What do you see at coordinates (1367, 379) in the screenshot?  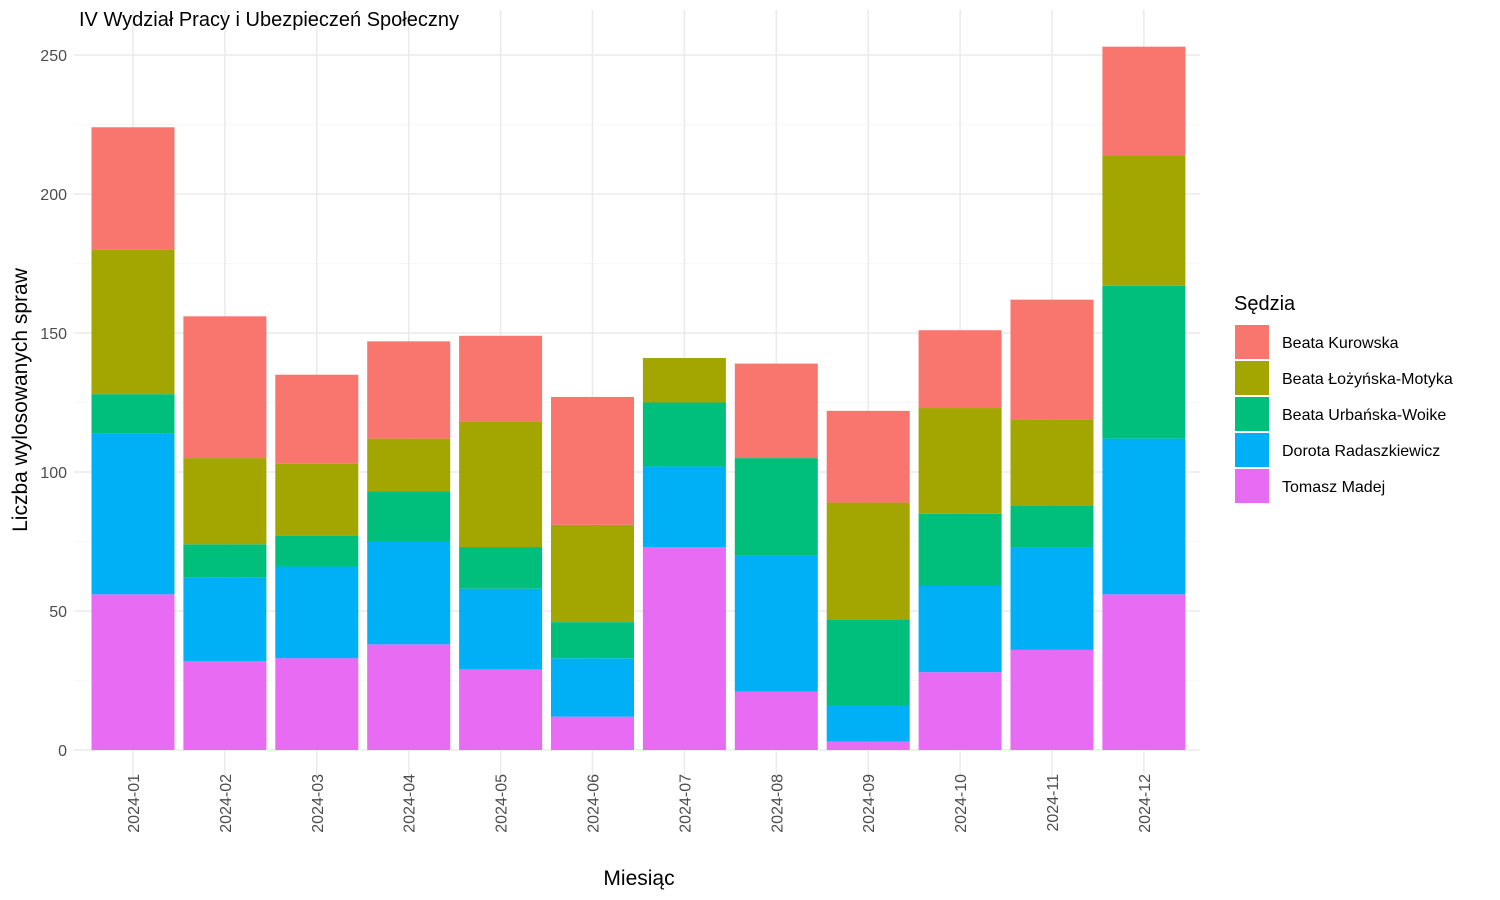 I see `legend-label: Beata Łożyńska-Motyka` at bounding box center [1367, 379].